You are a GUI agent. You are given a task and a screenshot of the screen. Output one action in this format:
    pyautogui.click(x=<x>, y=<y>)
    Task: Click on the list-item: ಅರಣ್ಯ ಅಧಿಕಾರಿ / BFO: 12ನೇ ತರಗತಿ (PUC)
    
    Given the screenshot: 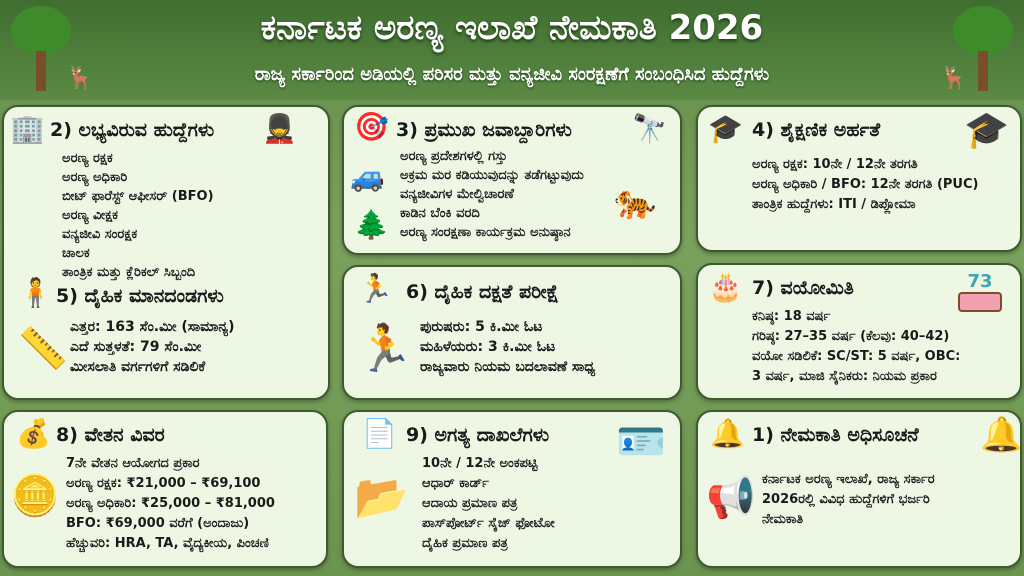 What is the action you would take?
    pyautogui.click(x=865, y=184)
    